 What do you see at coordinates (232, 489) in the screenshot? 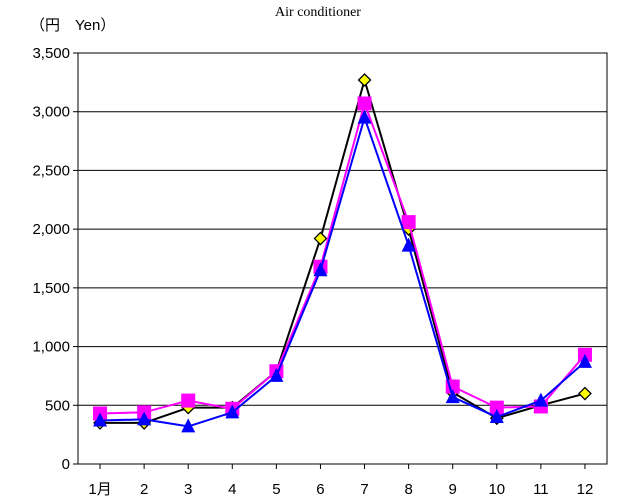
I see `x-tick-label: 4` at bounding box center [232, 489].